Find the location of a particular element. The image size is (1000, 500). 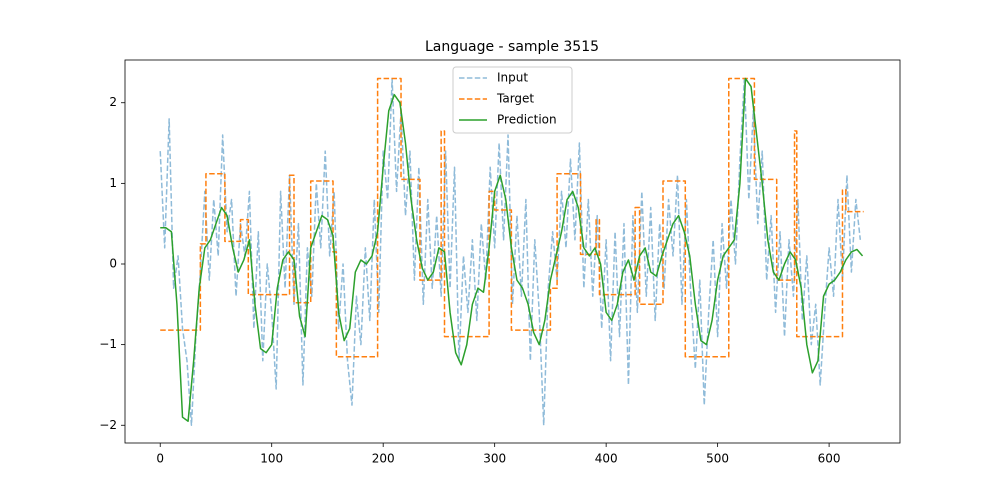

x-tick-label: 500 is located at coordinates (717, 459).